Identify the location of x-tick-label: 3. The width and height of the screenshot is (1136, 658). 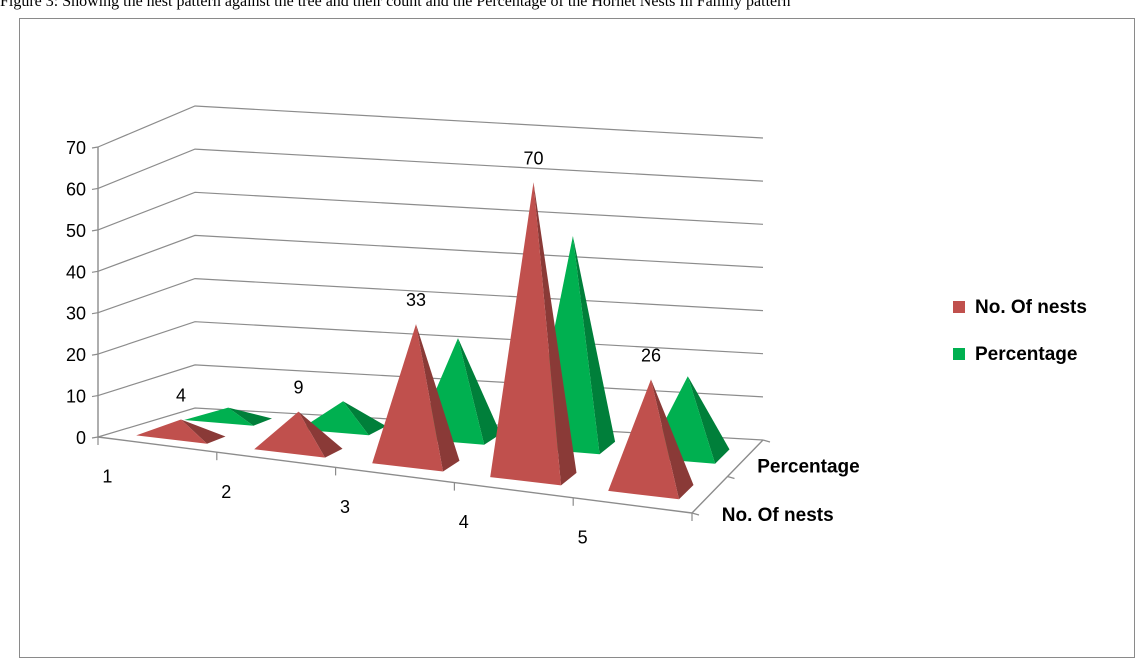
(345, 507).